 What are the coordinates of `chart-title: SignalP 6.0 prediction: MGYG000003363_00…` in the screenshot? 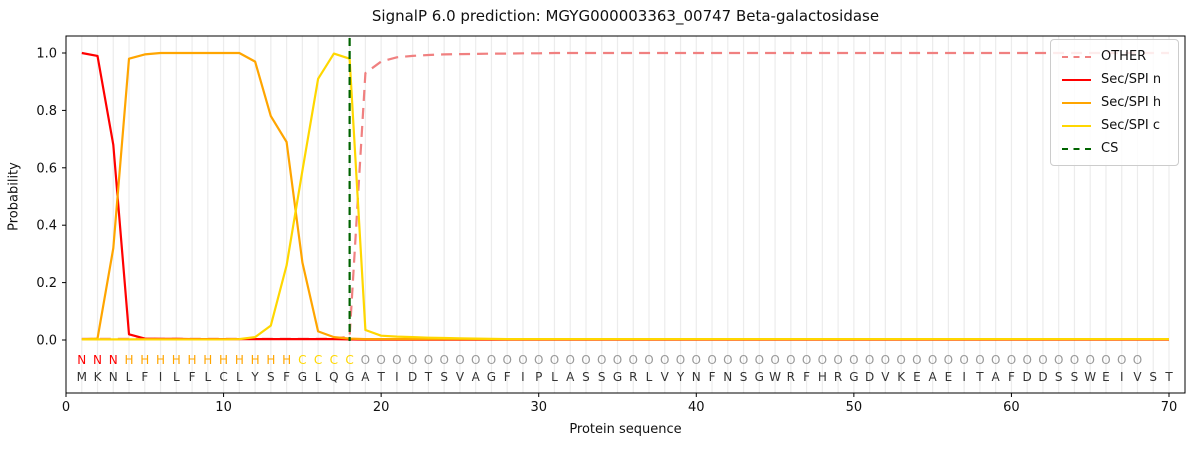 It's located at (625, 16).